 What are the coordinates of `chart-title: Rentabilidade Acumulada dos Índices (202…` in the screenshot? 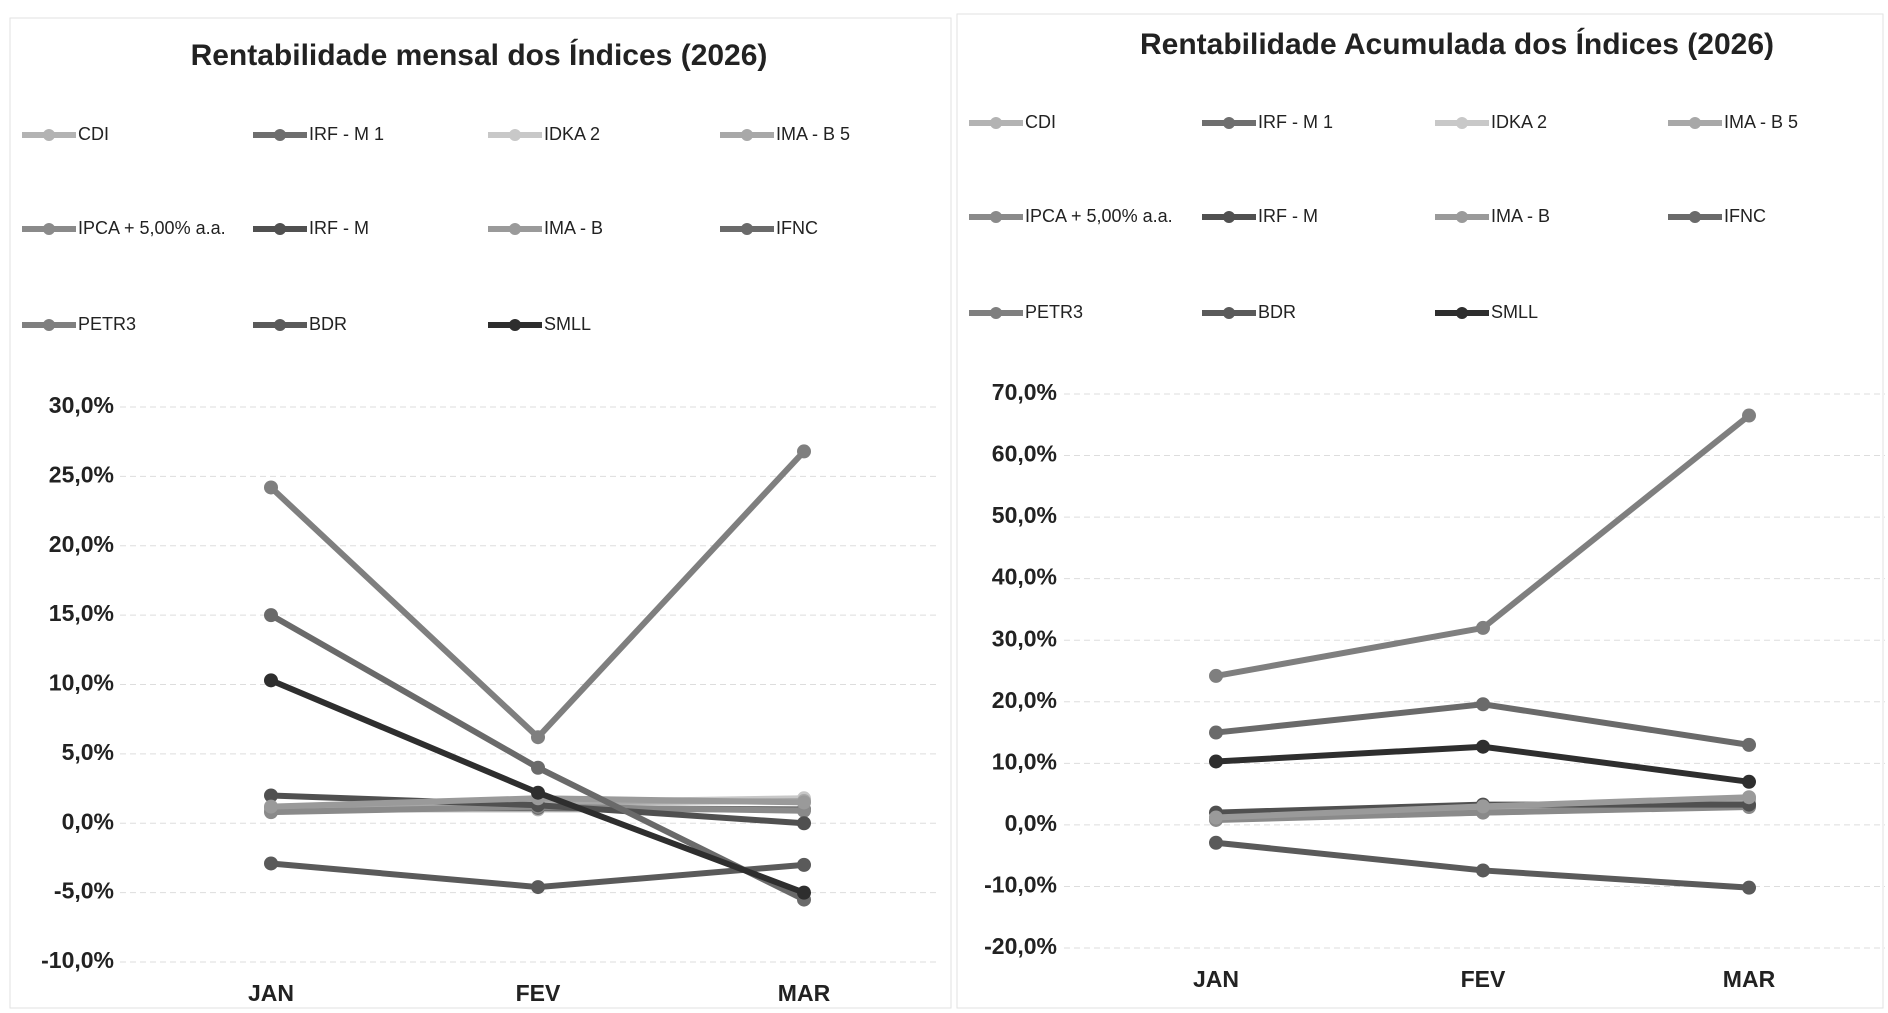 It's located at (1457, 44).